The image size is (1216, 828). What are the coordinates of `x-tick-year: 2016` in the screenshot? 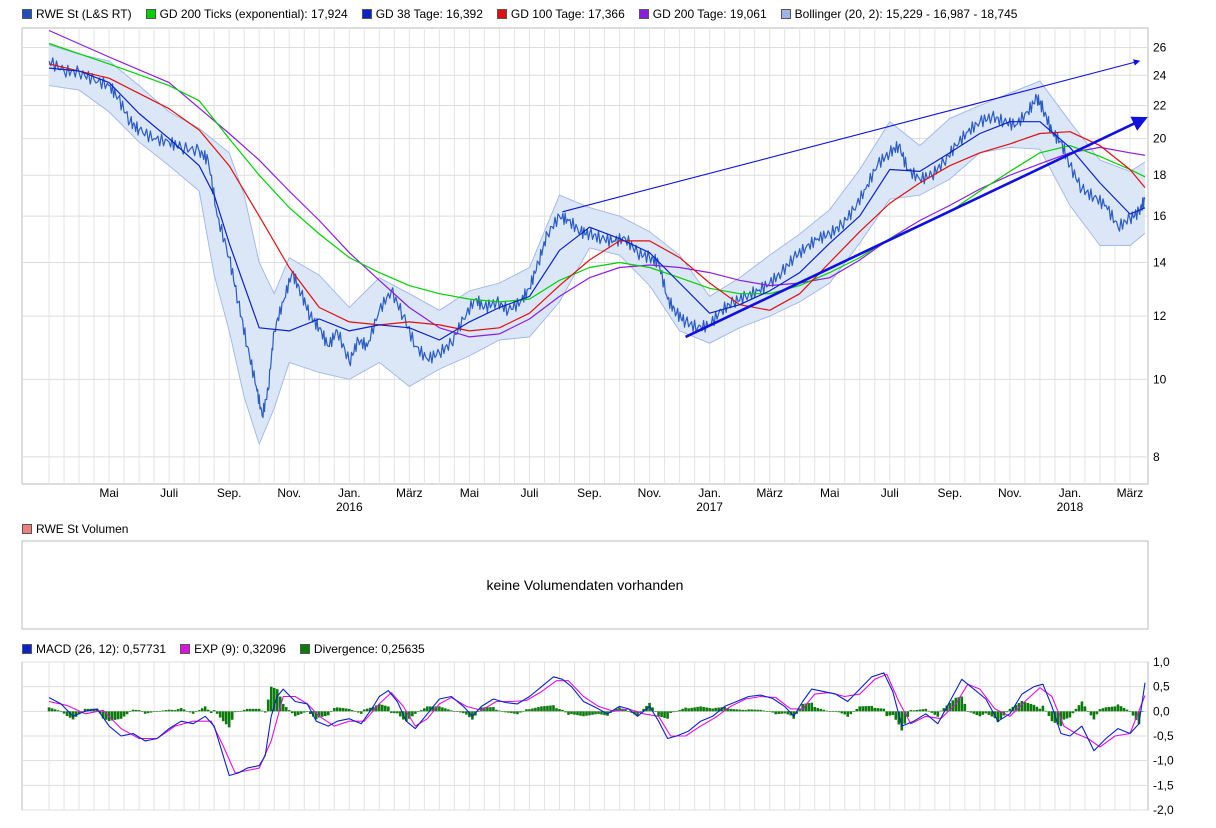 It's located at (349, 507).